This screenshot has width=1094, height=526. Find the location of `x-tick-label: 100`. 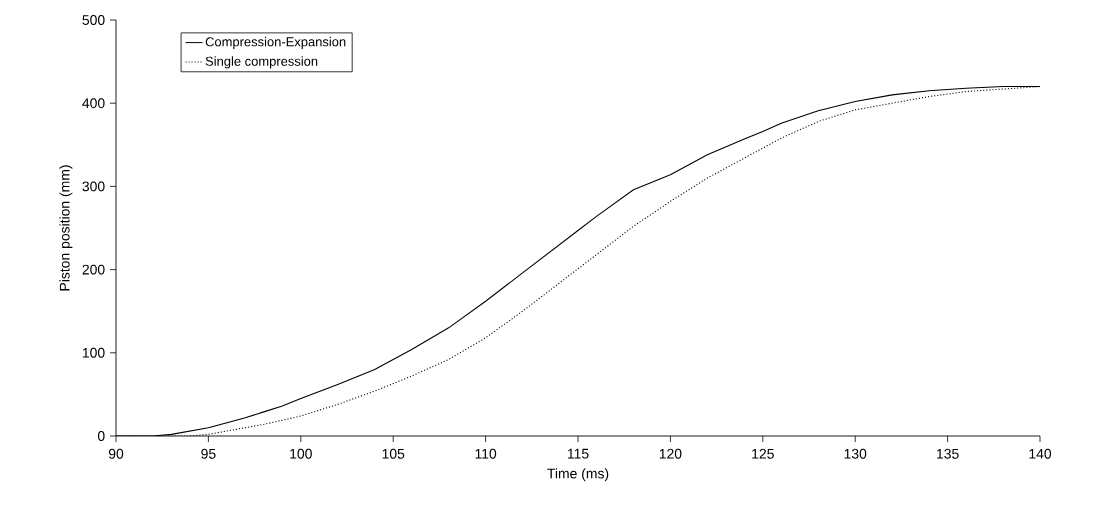

x-tick-label: 100 is located at coordinates (301, 453).